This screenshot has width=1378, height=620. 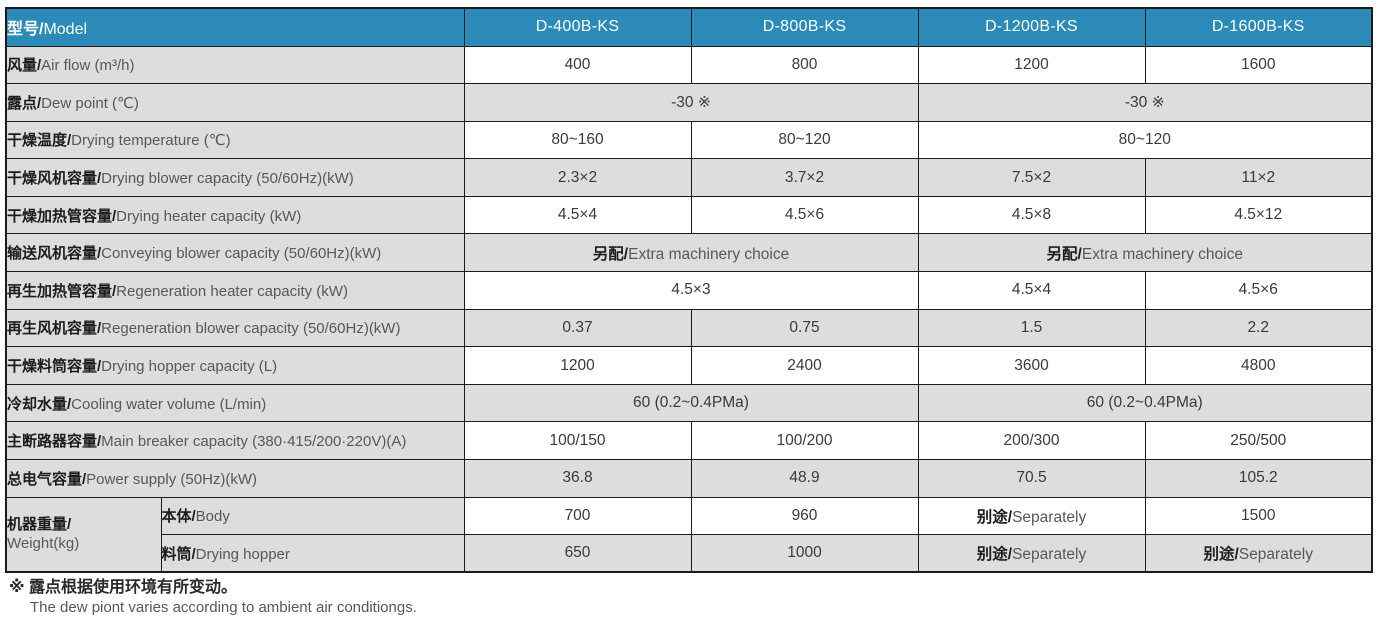 What do you see at coordinates (1031, 328) in the screenshot?
I see `cell-regenblower-d1200: 1.5` at bounding box center [1031, 328].